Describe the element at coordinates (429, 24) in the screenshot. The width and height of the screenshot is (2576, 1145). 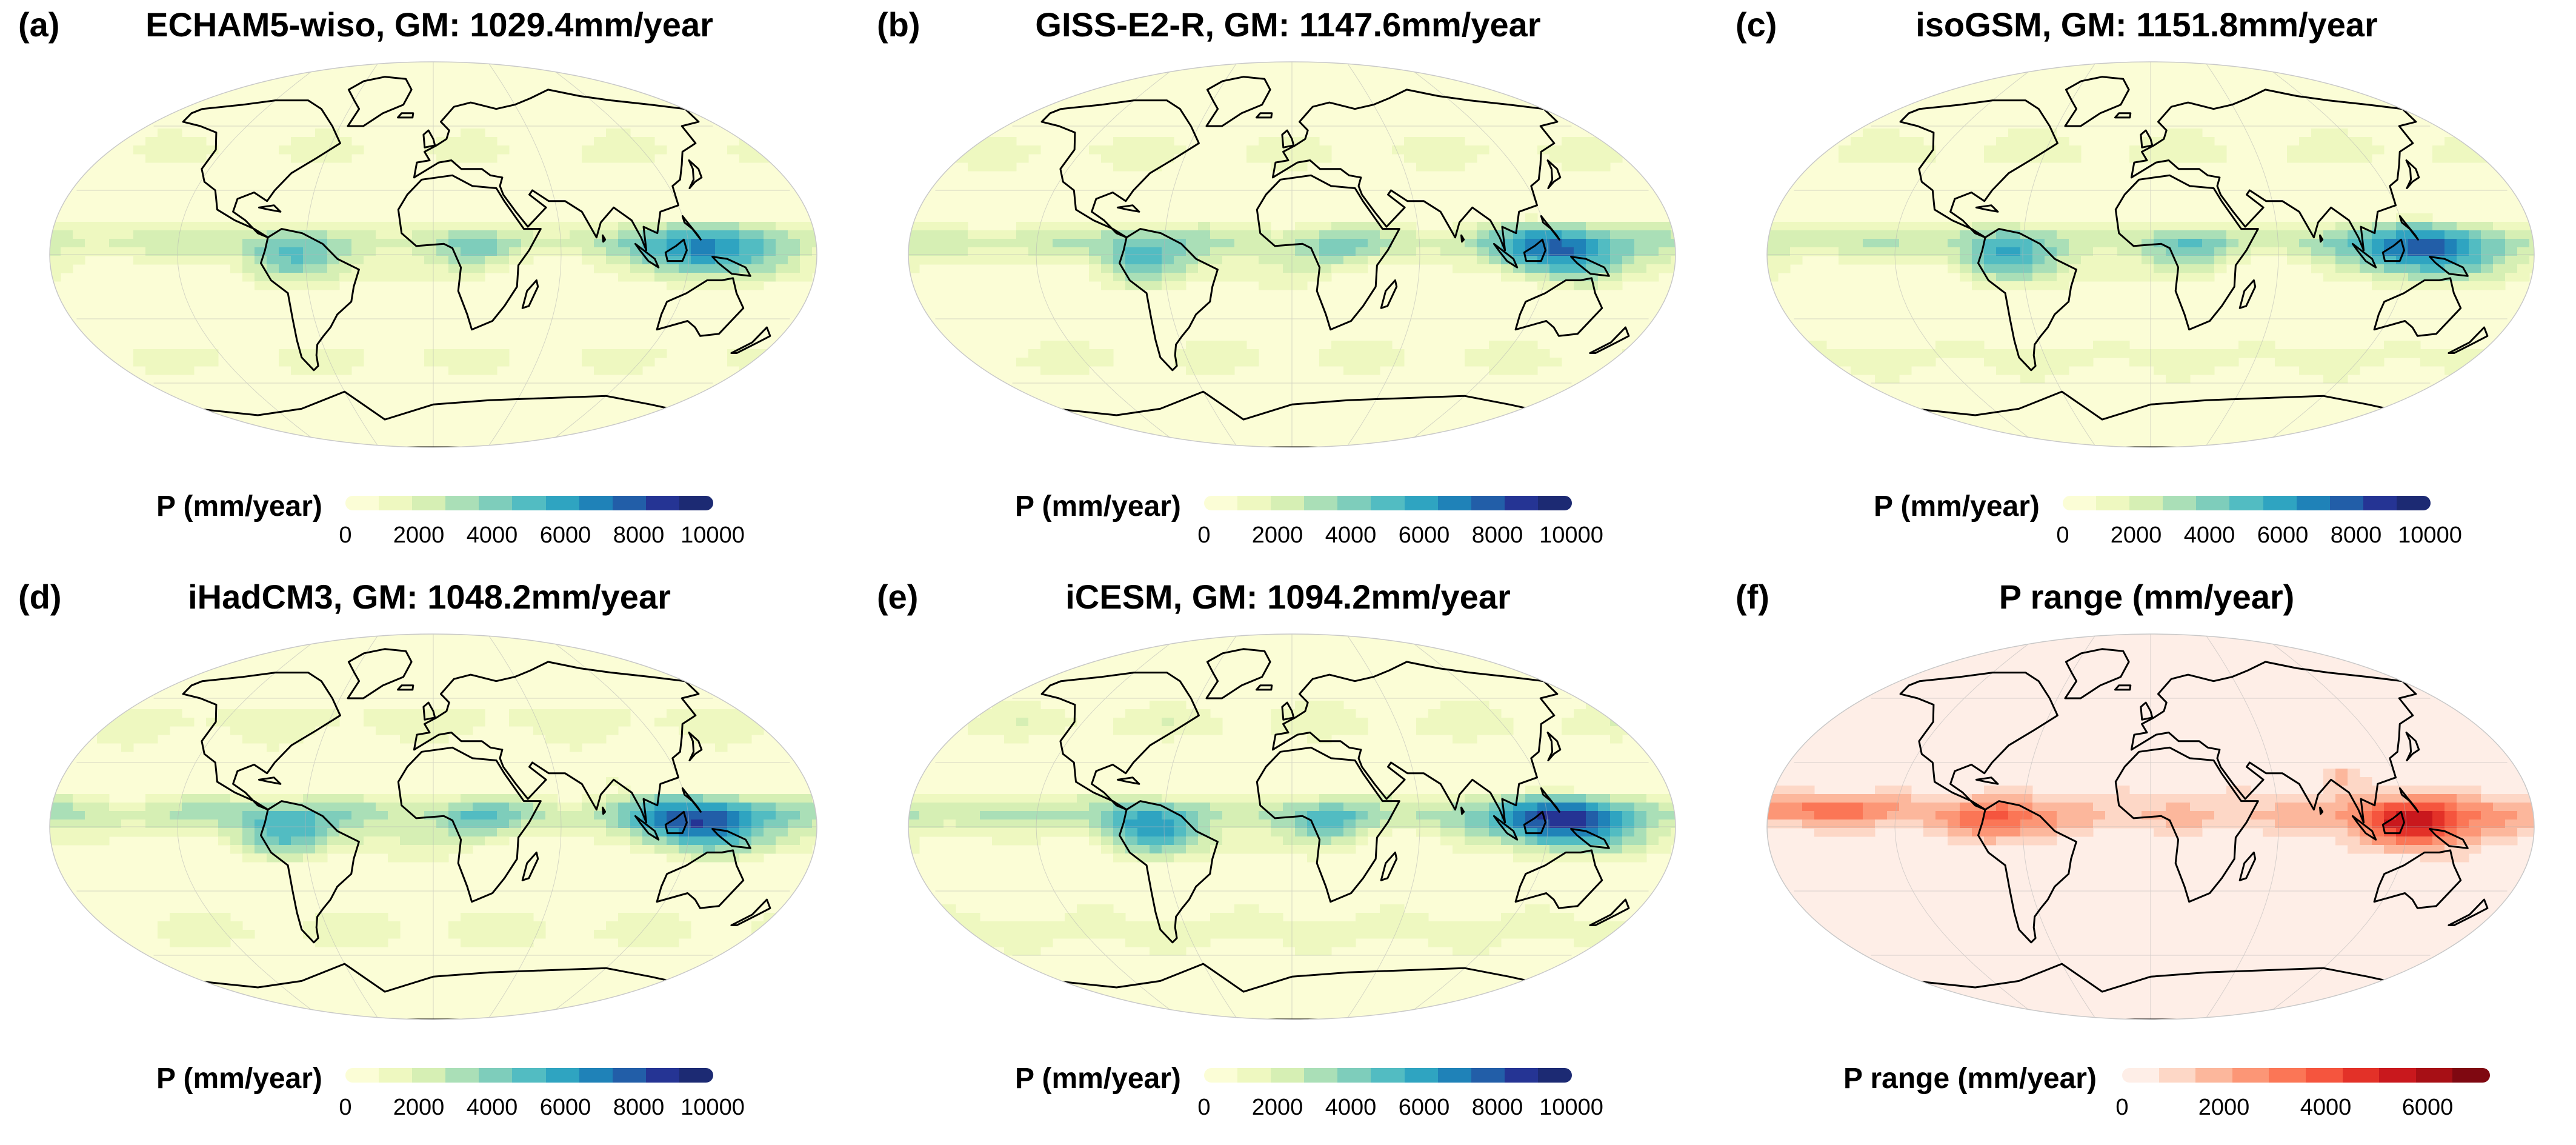
I see `panel-title: ECHAM5-wiso, GM: 1029.4mm/year` at that location.